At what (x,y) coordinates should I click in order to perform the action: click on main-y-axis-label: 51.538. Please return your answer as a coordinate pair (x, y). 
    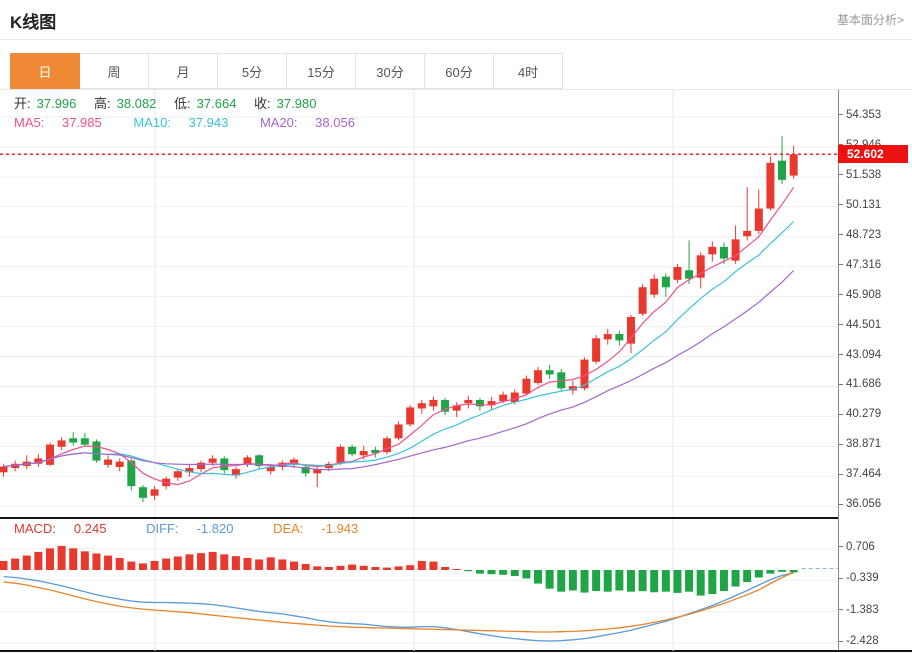
    Looking at the image, I should click on (860, 175).